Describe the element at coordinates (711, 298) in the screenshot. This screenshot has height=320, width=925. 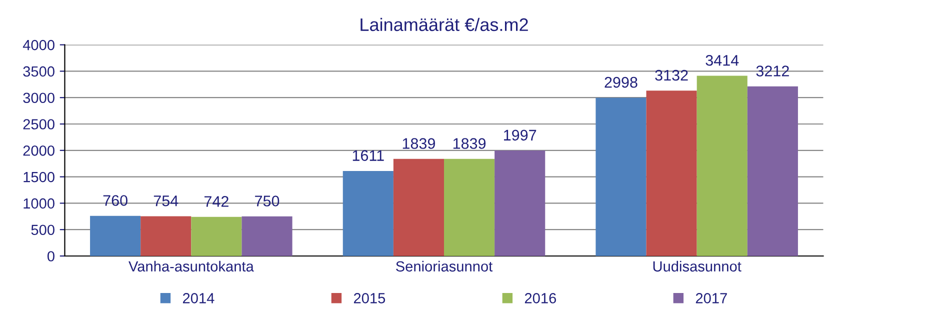
I see `legend-label: 2017` at that location.